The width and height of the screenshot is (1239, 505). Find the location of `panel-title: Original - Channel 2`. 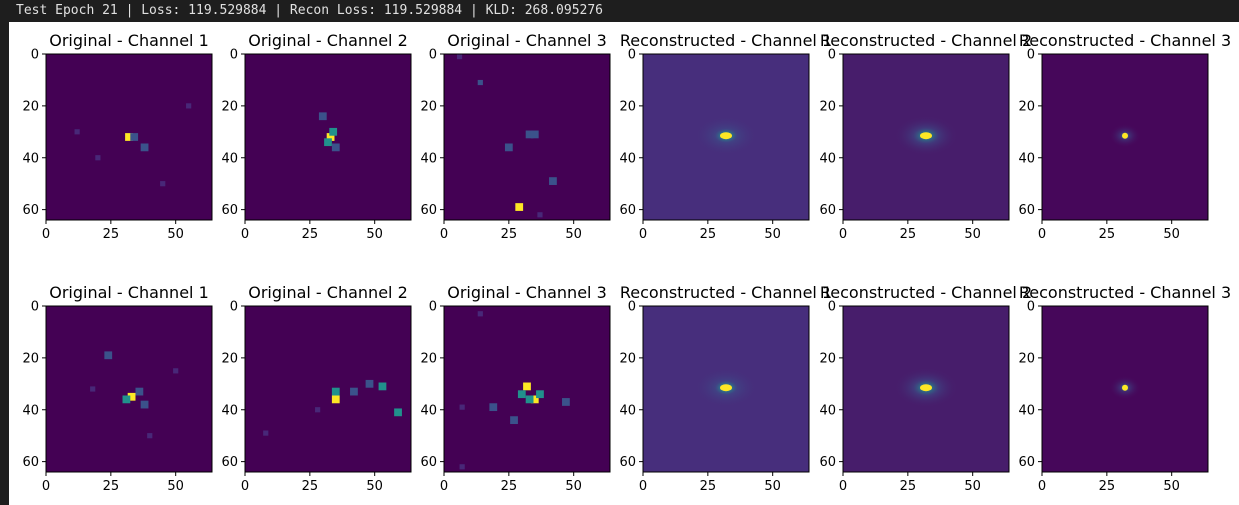

panel-title: Original - Channel 2 is located at coordinates (328, 40).